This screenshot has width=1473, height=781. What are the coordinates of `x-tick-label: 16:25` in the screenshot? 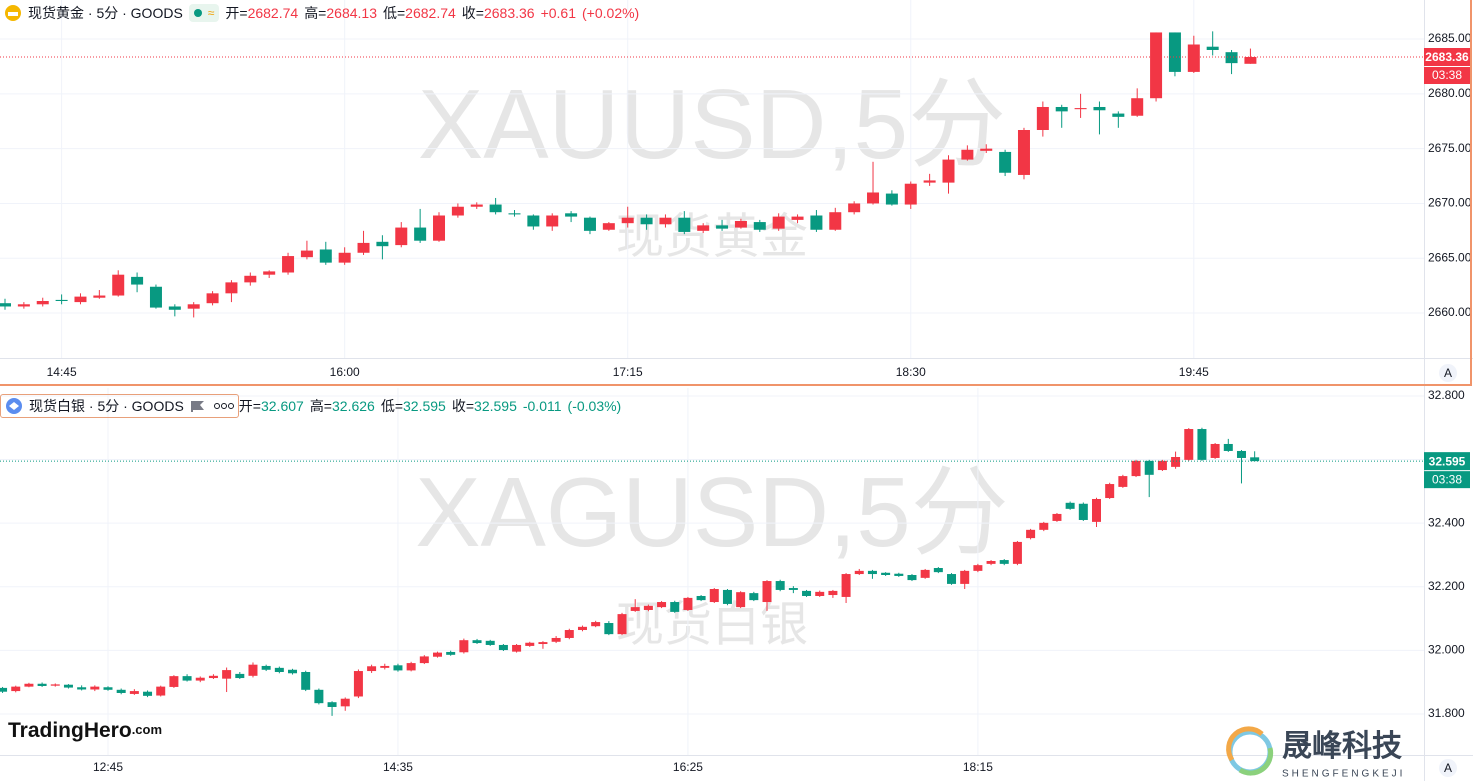 It's located at (688, 767).